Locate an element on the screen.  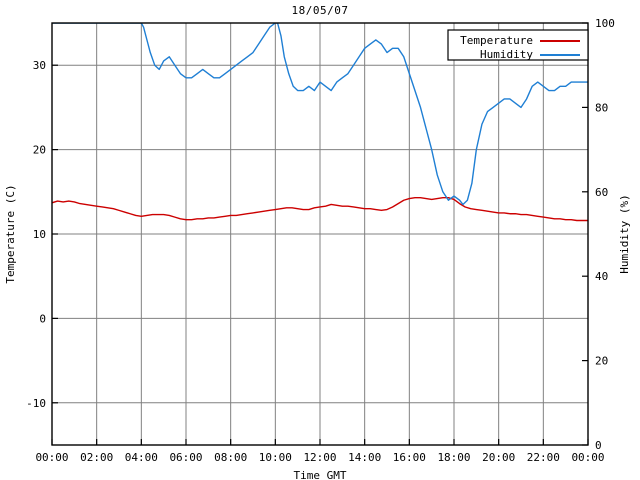
x-tick-label: 20:00 is located at coordinates (498, 457).